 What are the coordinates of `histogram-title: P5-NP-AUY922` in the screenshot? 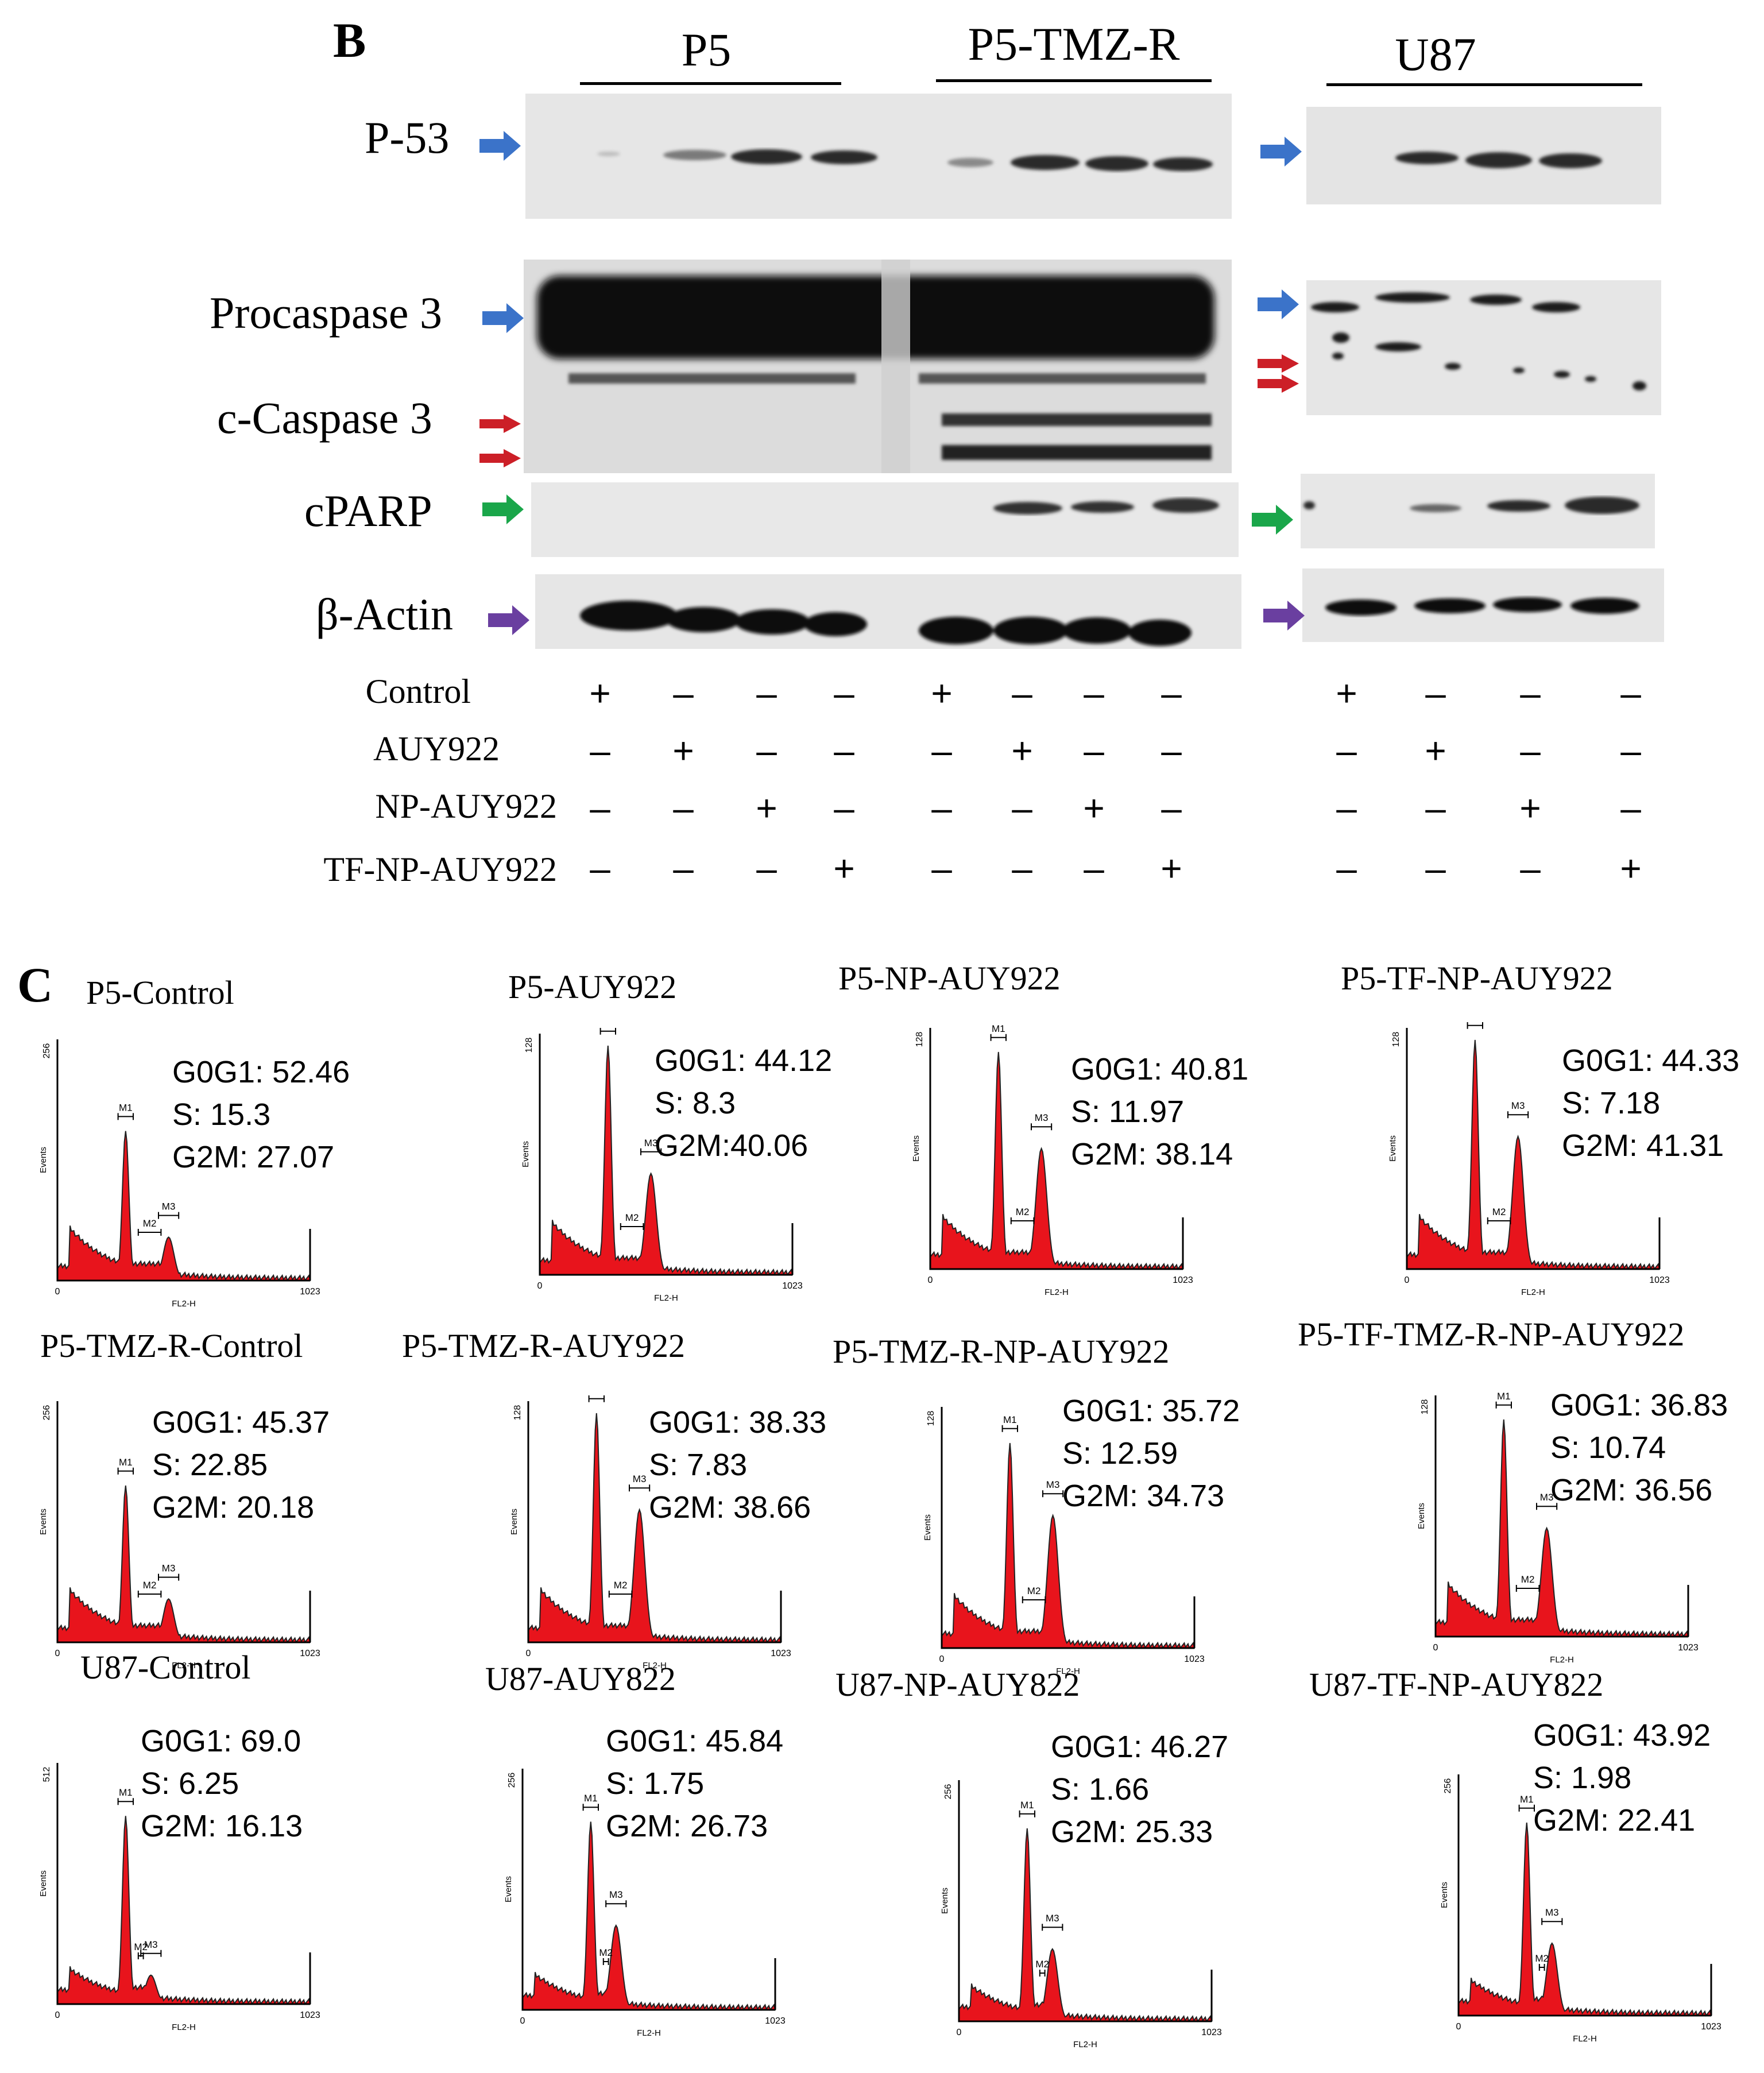 It's located at (949, 978).